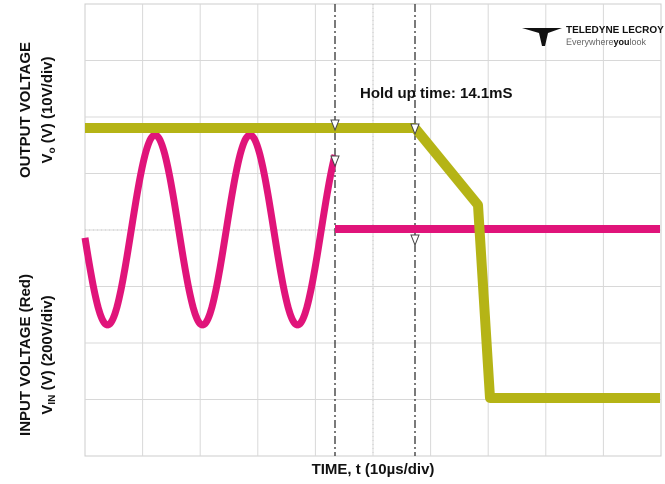 The image size is (665, 484). I want to click on logo-tagline: Everywhereyoulook, so click(606, 42).